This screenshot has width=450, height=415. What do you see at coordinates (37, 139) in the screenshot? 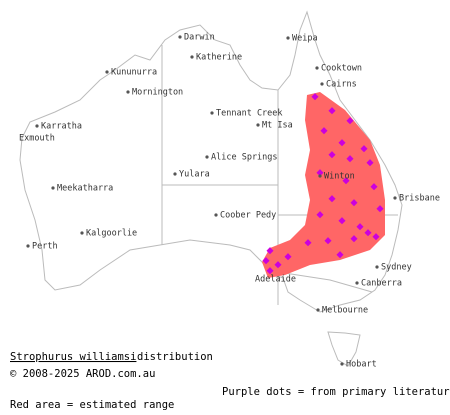
I see `town-label: Exmouth` at bounding box center [37, 139].